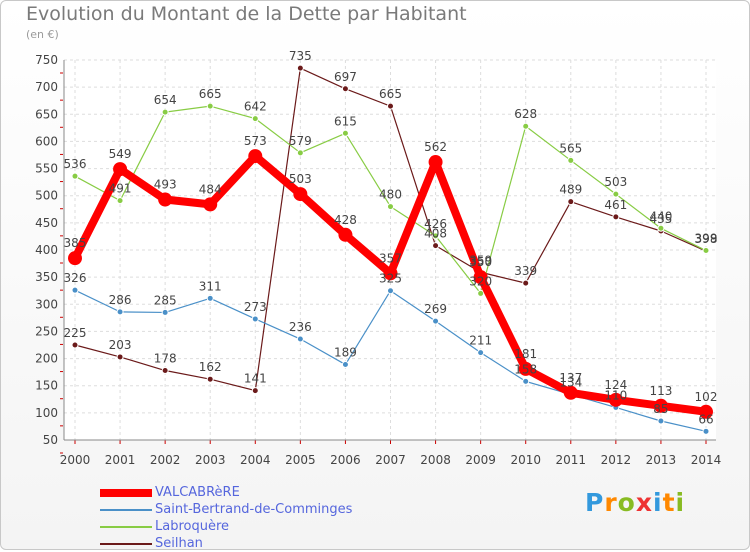 This screenshot has width=750, height=552. What do you see at coordinates (345, 121) in the screenshot?
I see `data-label-2: 615` at bounding box center [345, 121].